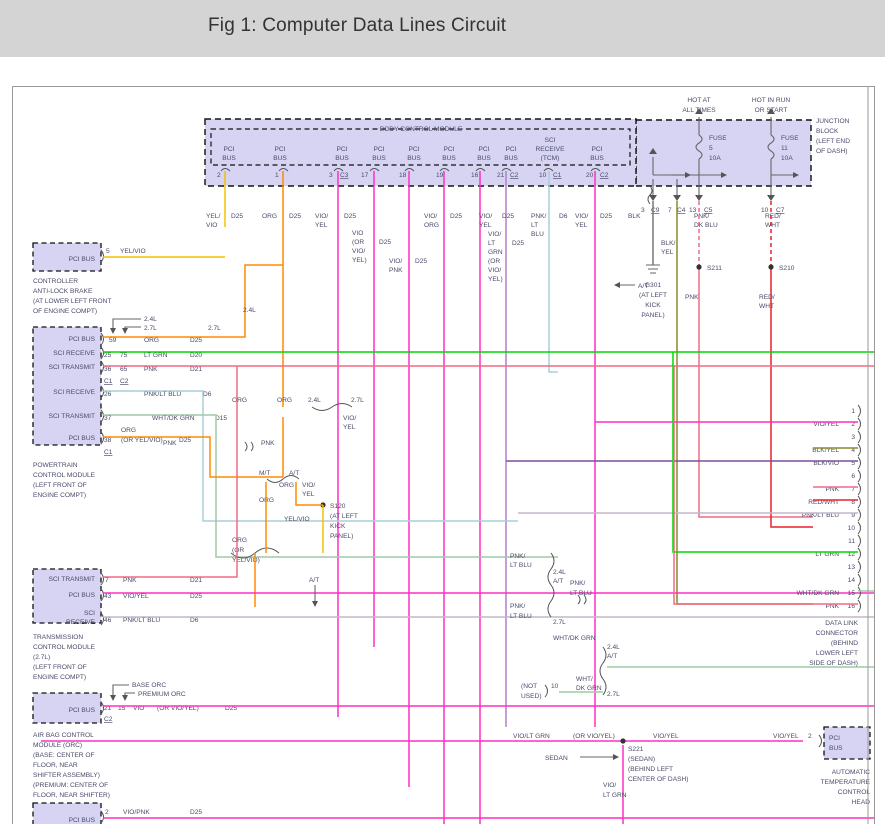  Describe the element at coordinates (658, 779) in the screenshot. I see `svg-text: CENTER OF DASH)` at that location.